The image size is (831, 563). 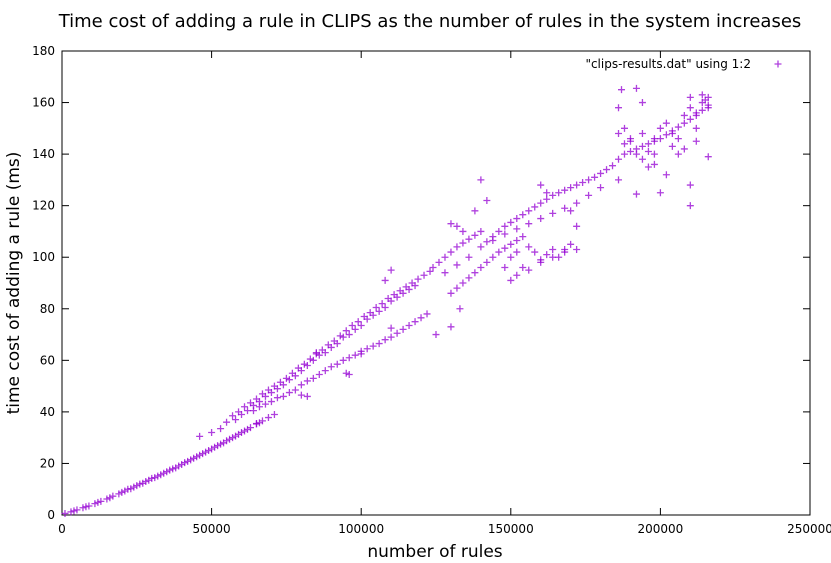 I want to click on y-tick-label: 140, so click(x=43, y=154).